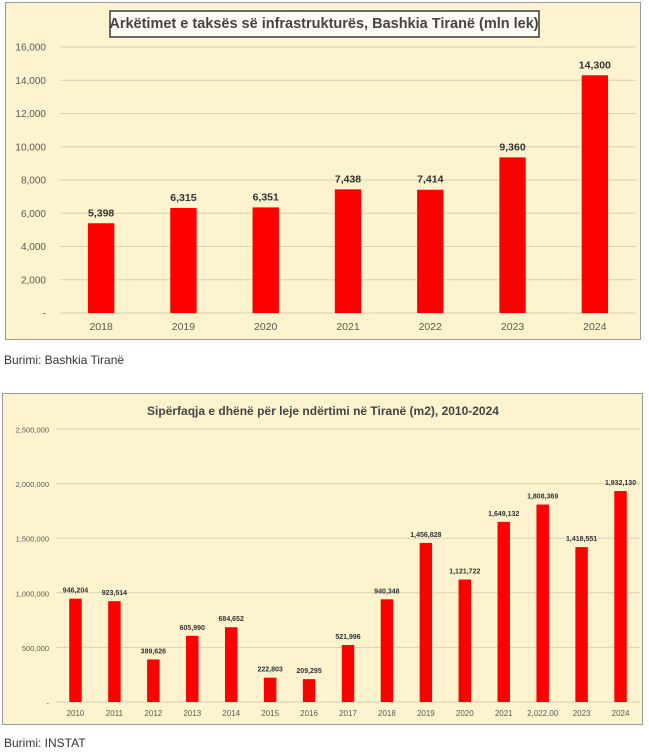 Image resolution: width=649 pixels, height=753 pixels. What do you see at coordinates (581, 539) in the screenshot?
I see `permit-area-data-label: 1,418,551` at bounding box center [581, 539].